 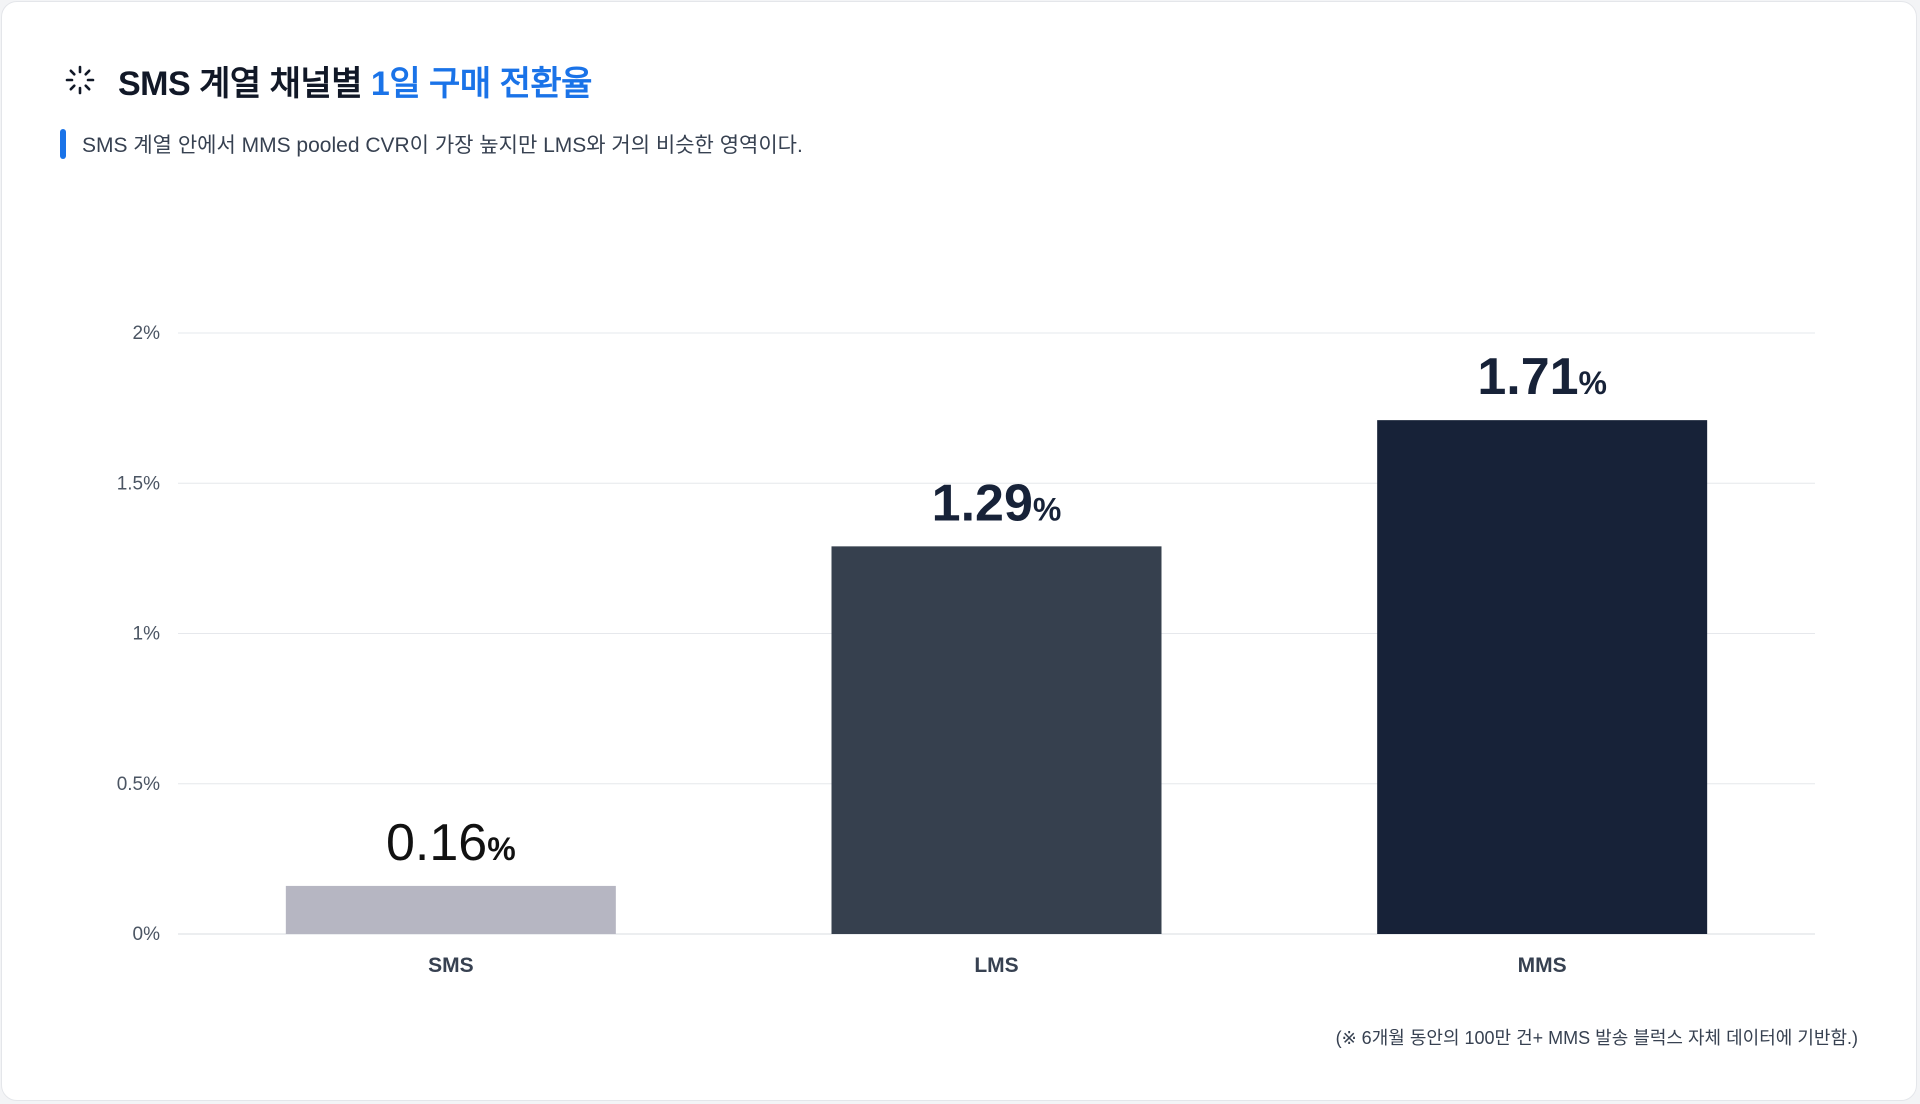 What do you see at coordinates (996, 965) in the screenshot?
I see `x-tick-label: LMS` at bounding box center [996, 965].